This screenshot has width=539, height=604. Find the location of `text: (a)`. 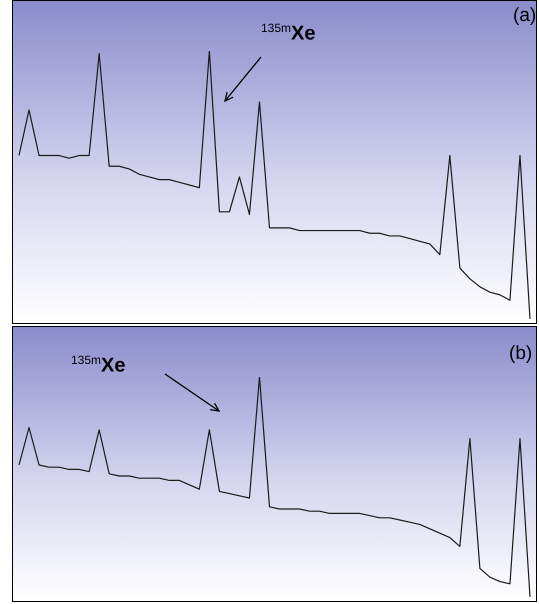

text: (a) is located at coordinates (524, 16).